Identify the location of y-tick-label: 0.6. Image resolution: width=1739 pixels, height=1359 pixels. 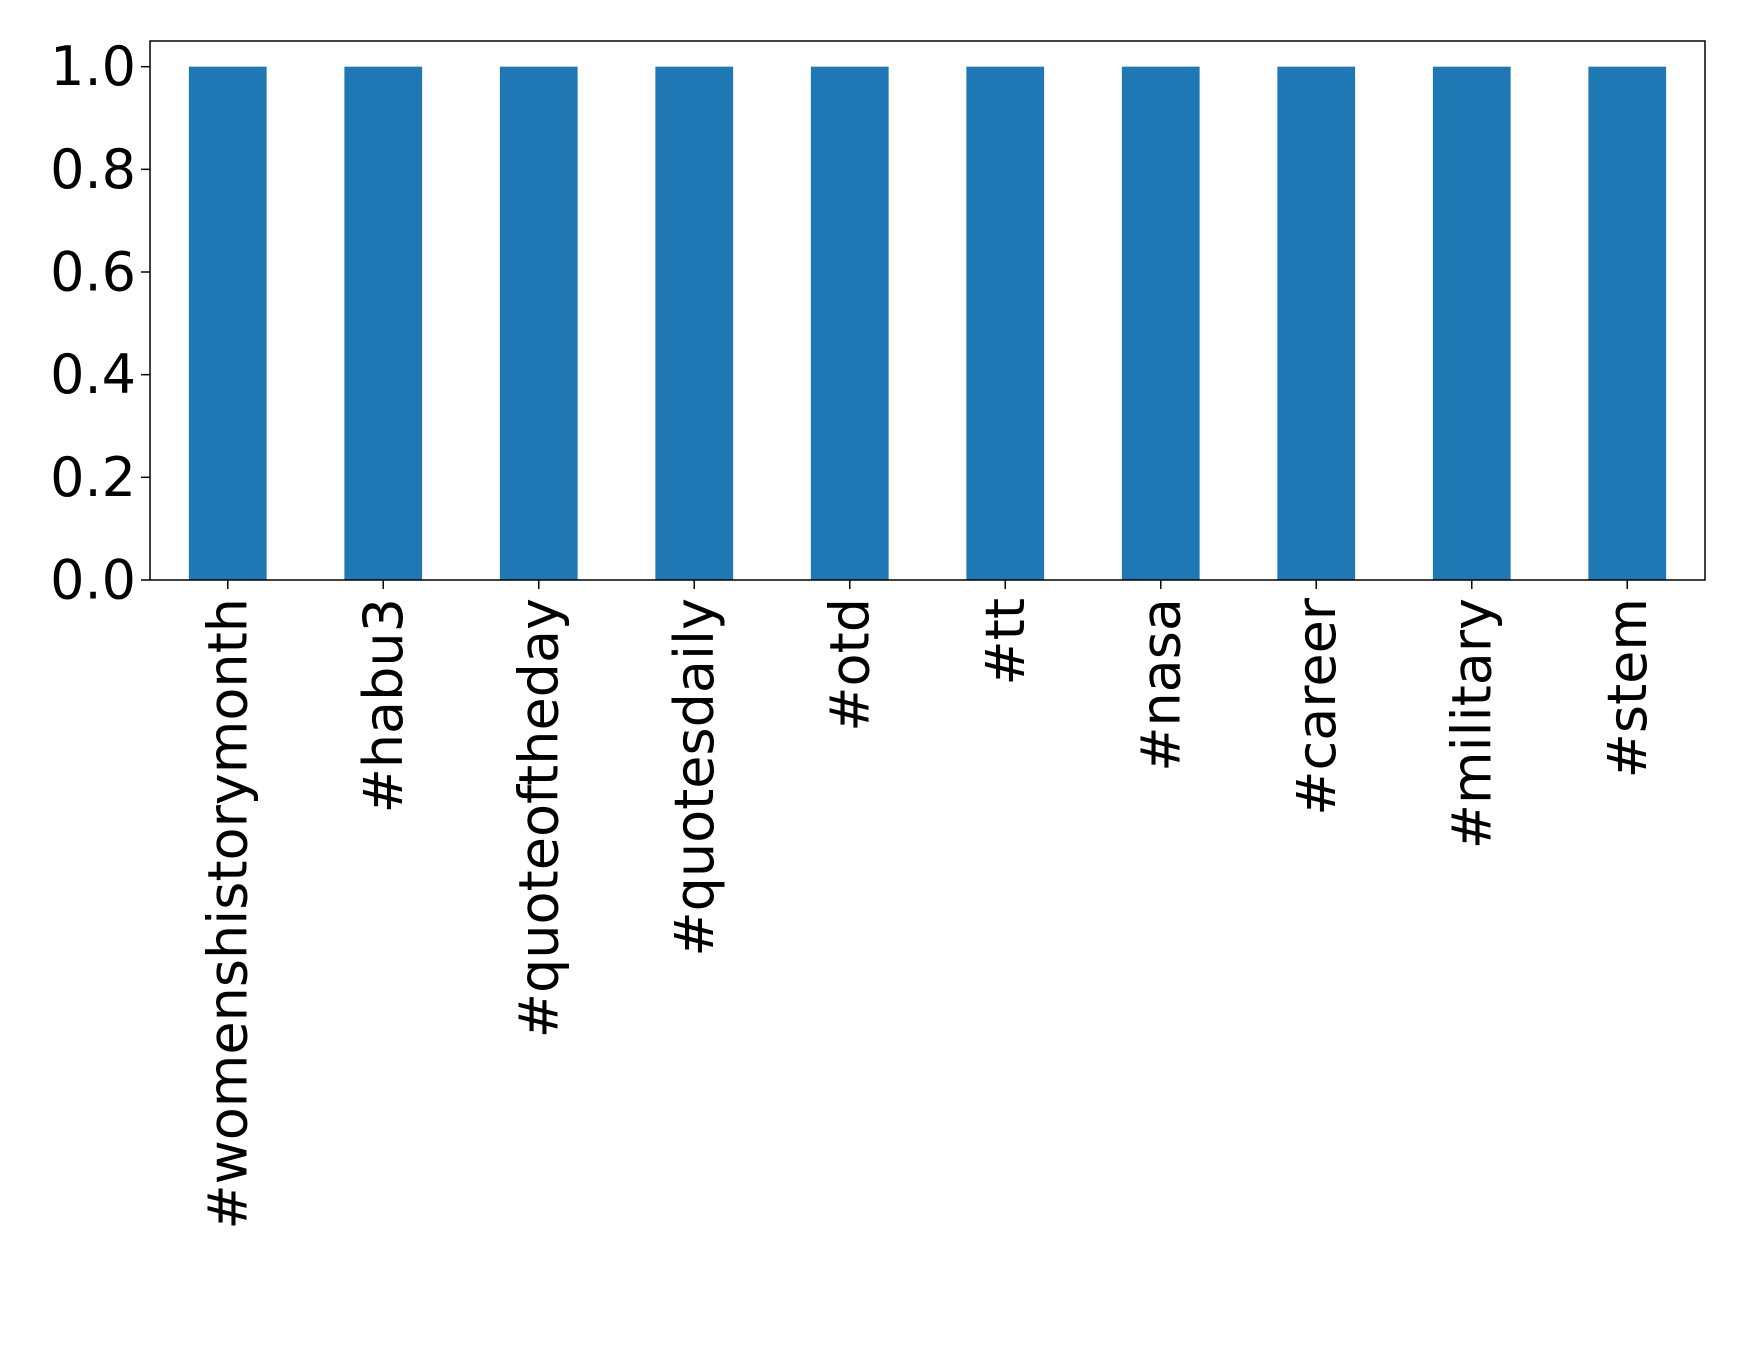
(93, 272).